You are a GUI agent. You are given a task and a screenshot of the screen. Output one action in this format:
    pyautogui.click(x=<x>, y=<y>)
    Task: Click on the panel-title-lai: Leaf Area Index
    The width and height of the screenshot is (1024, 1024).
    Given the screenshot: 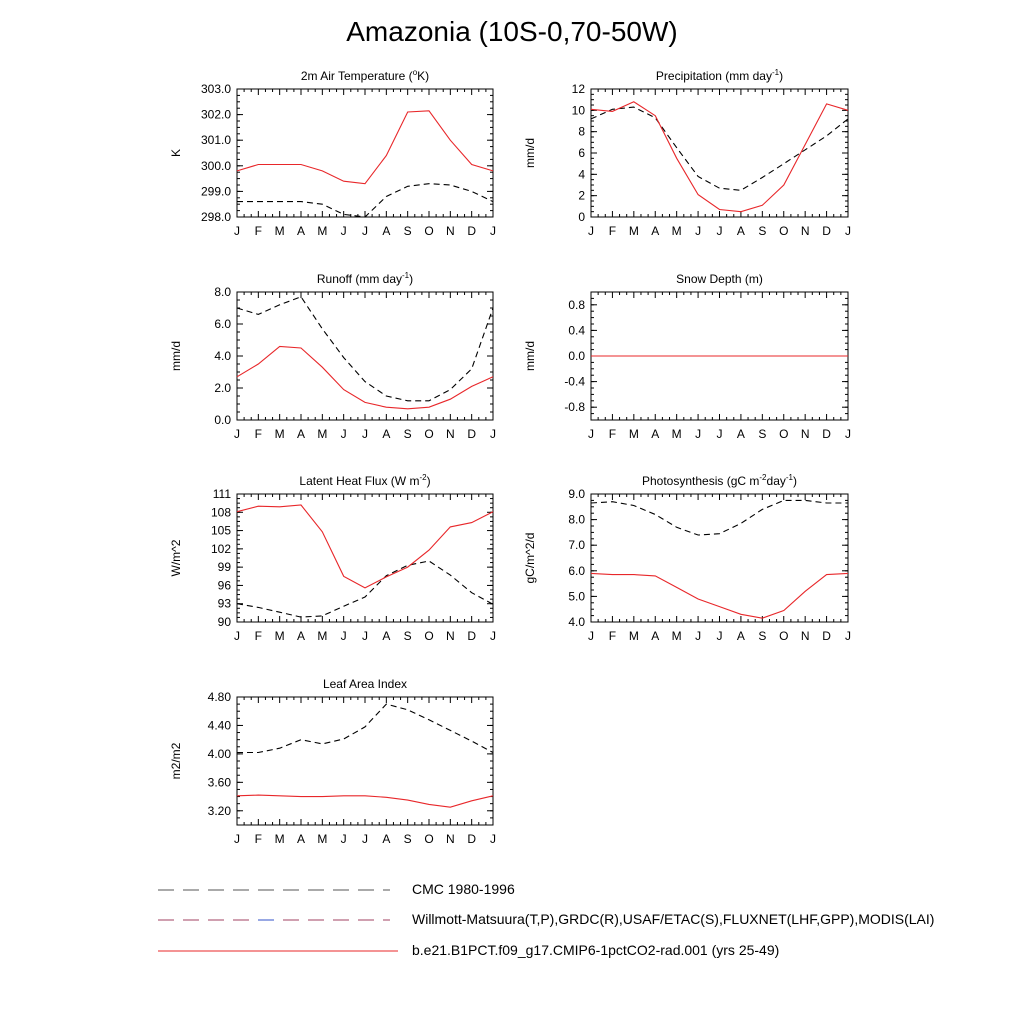 What is the action you would take?
    pyautogui.click(x=365, y=684)
    